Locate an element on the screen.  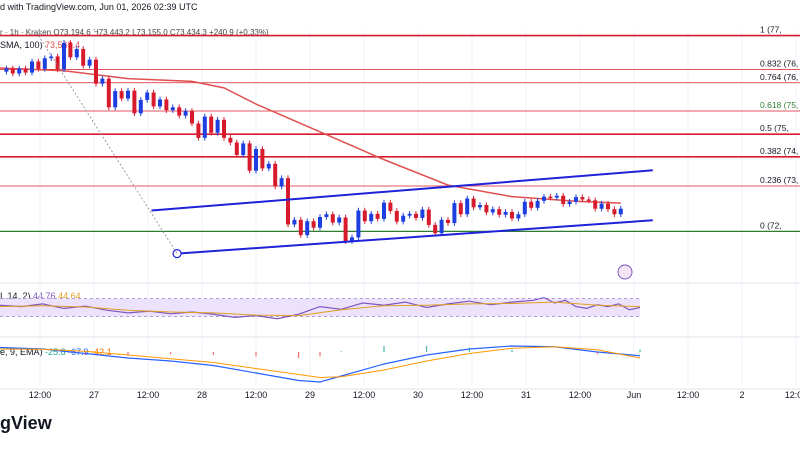
fib-label: 0.832 (76, is located at coordinates (779, 63).